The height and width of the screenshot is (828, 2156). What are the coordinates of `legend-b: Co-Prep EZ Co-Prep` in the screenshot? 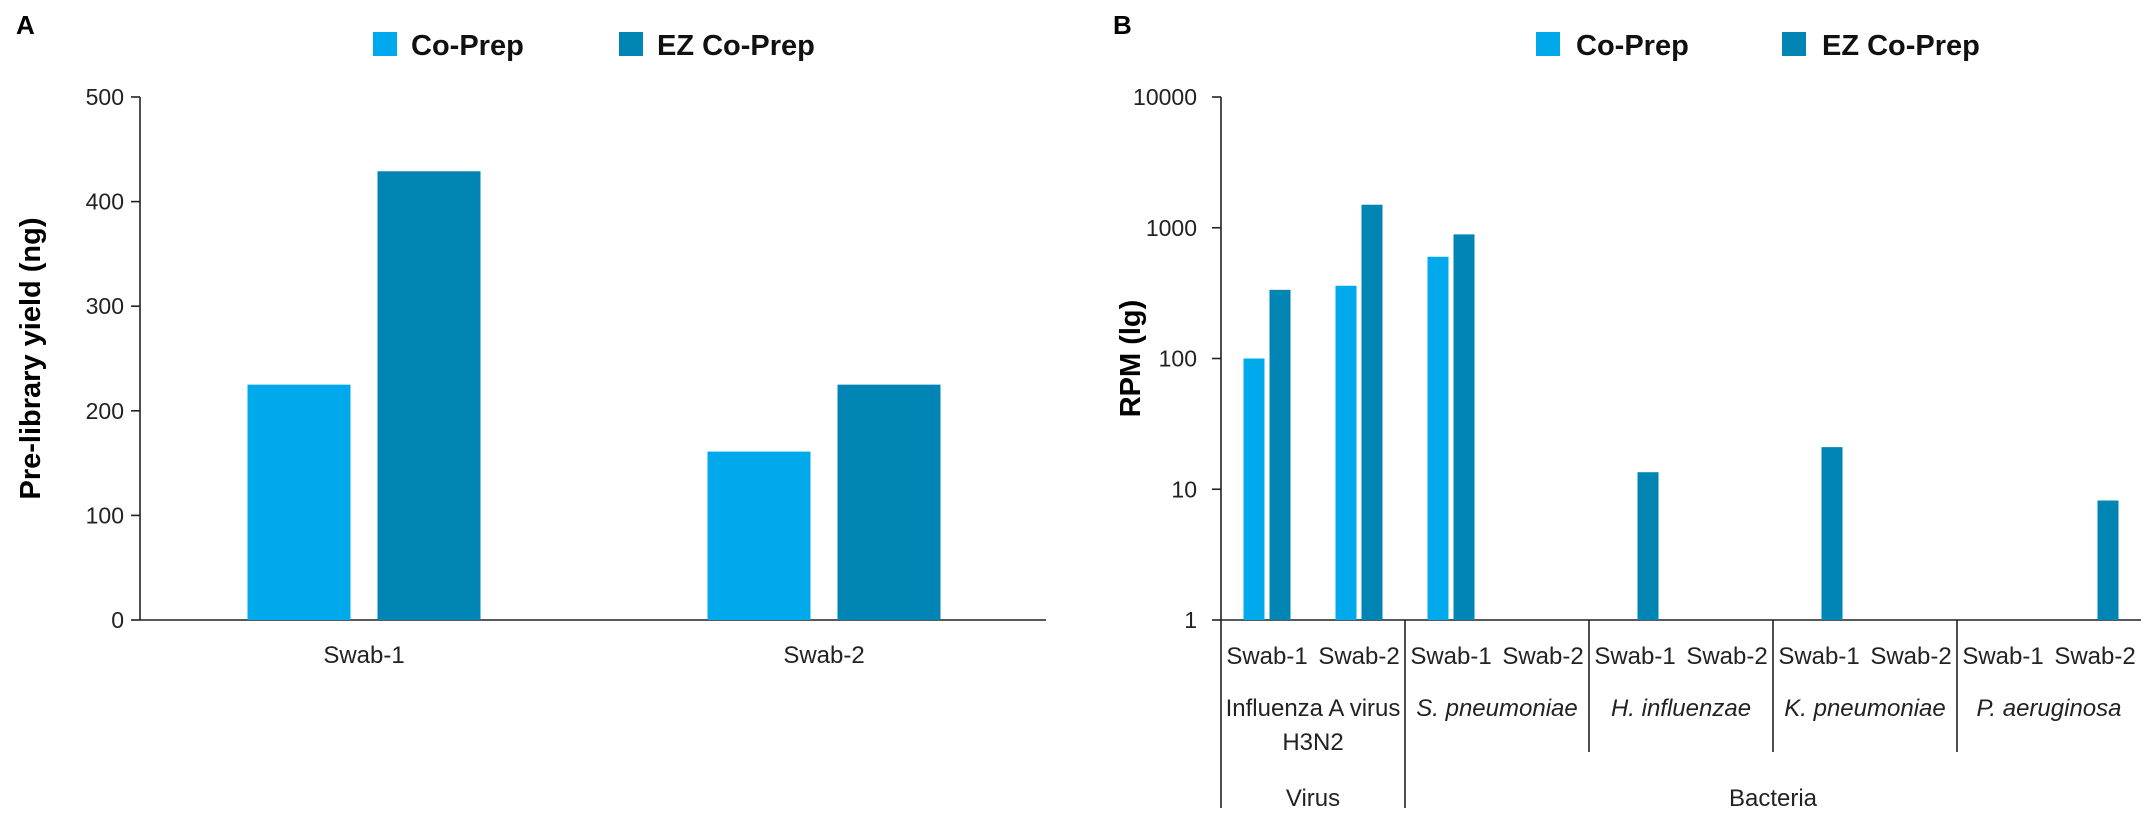 It's located at (1758, 46).